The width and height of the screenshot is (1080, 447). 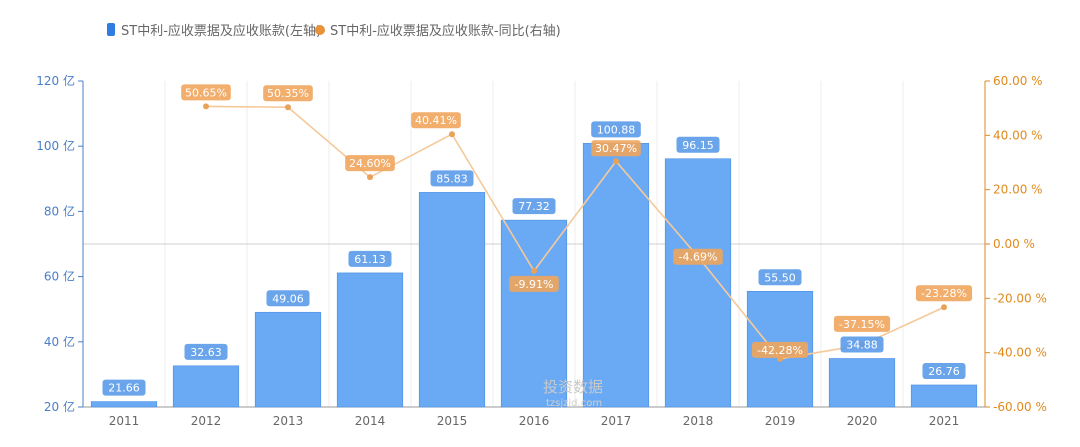 I want to click on bar-2017, so click(x=616, y=275).